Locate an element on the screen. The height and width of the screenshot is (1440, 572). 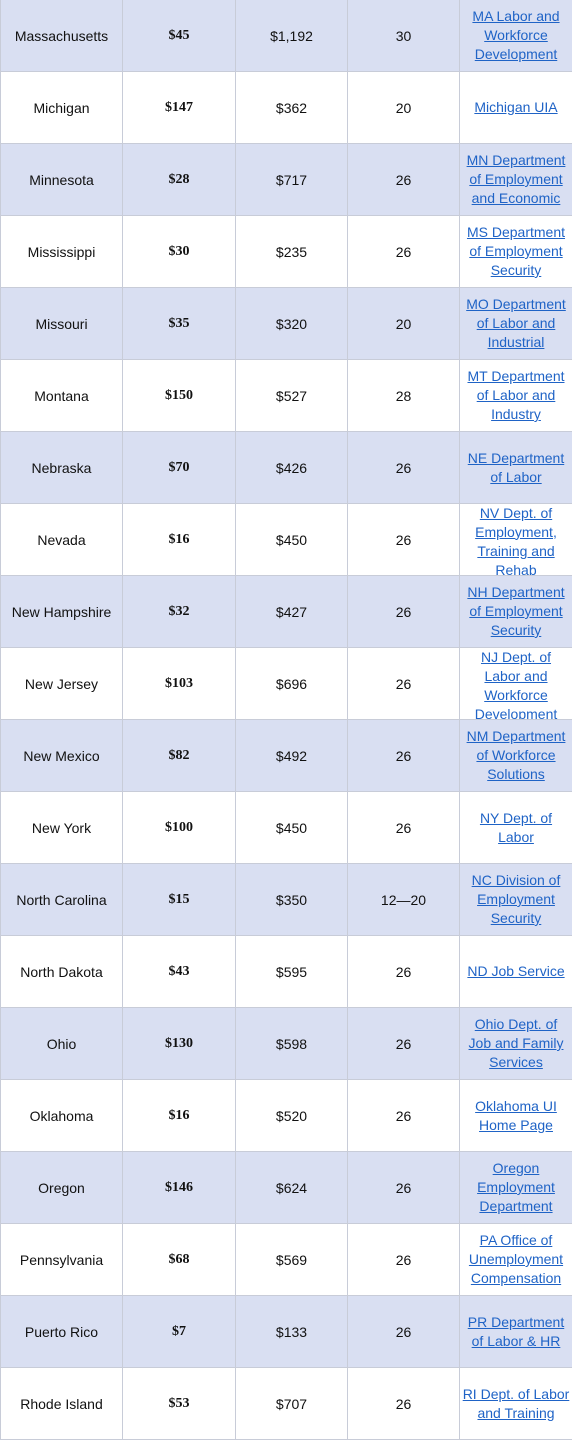
table-row: Michigan $147 $362 20 Michigan UIA is located at coordinates (286, 108).